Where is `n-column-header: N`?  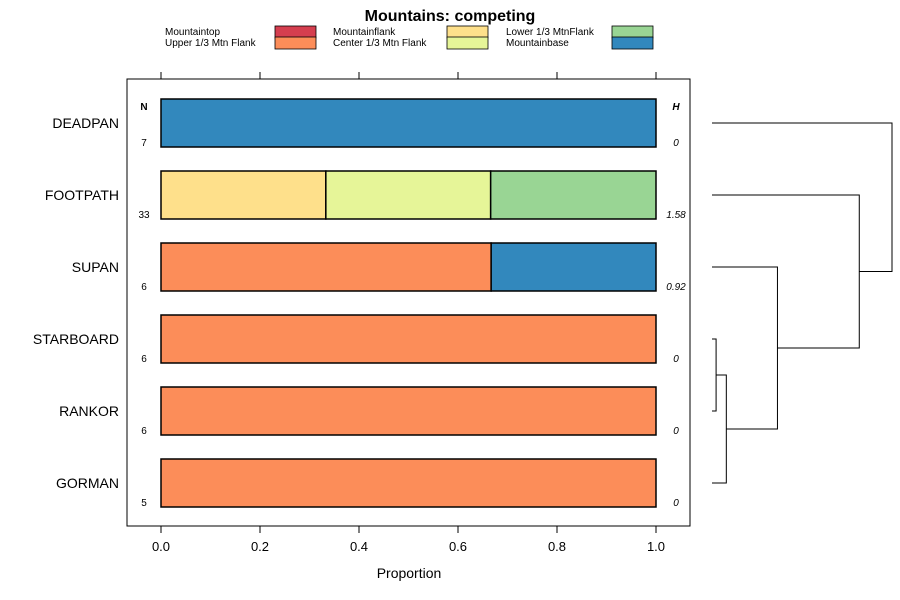 n-column-header: N is located at coordinates (143, 107).